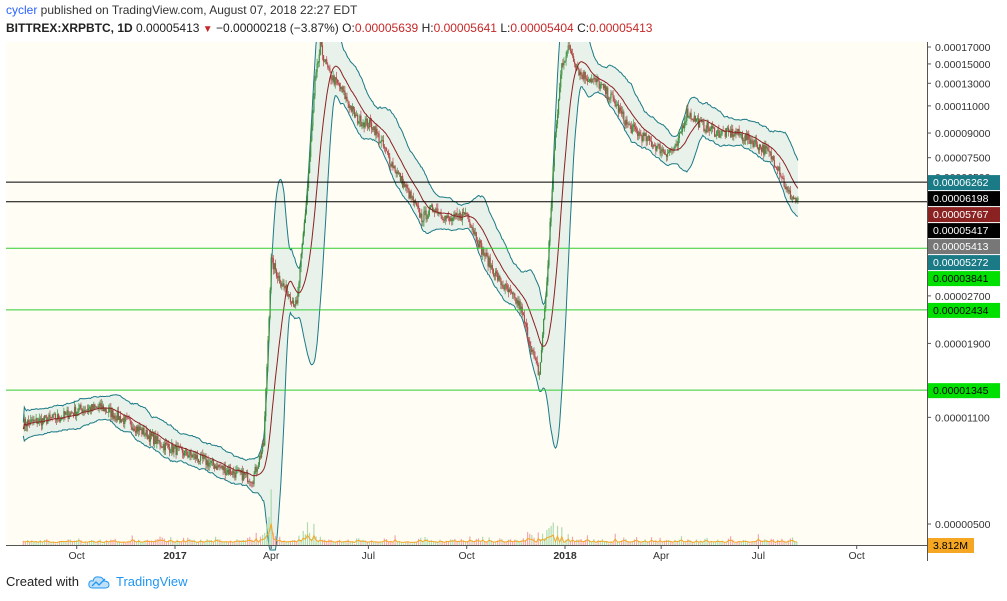  Describe the element at coordinates (963, 48) in the screenshot. I see `y-tick-label: 0.00017000` at that location.